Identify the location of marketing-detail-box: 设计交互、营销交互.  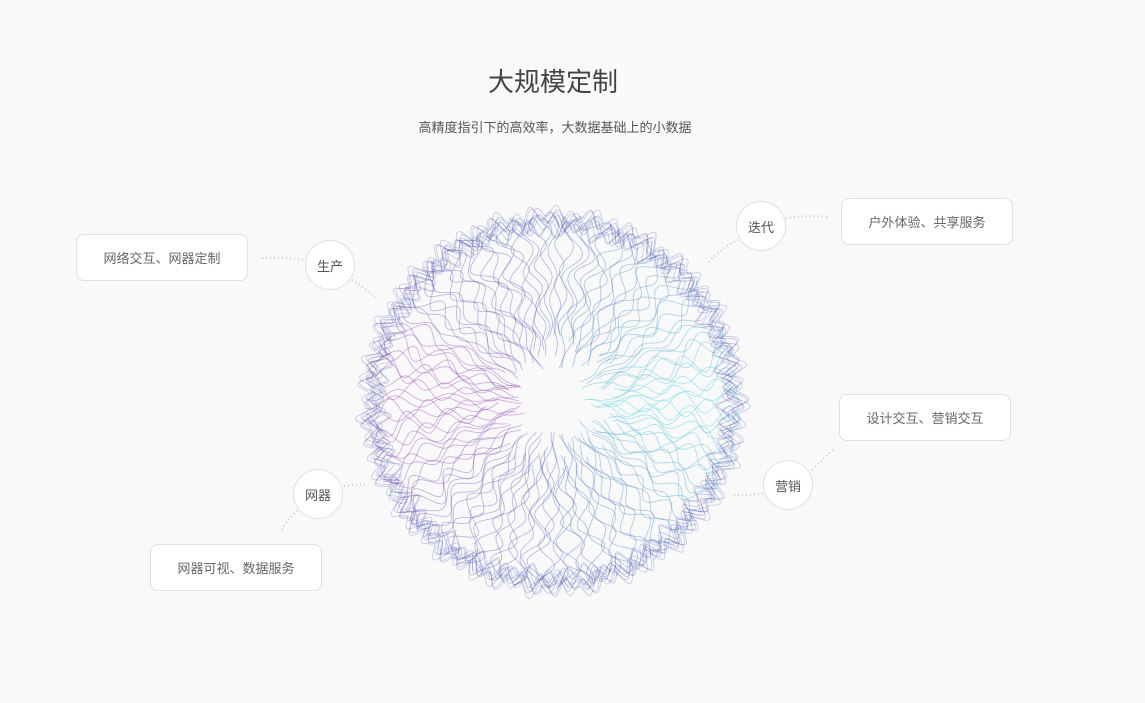
(925, 417).